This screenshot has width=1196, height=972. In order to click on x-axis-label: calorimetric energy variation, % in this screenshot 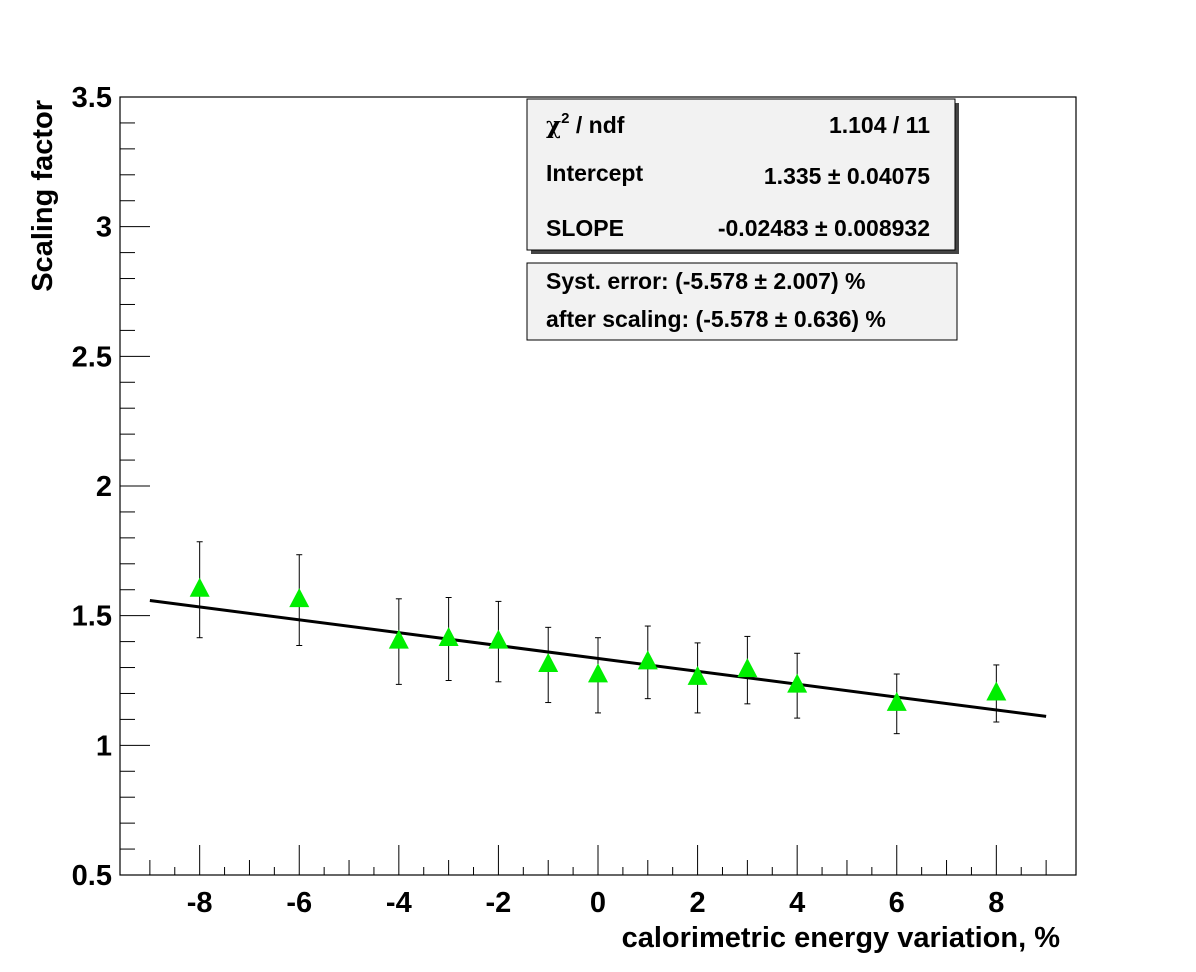, I will do `click(841, 938)`.